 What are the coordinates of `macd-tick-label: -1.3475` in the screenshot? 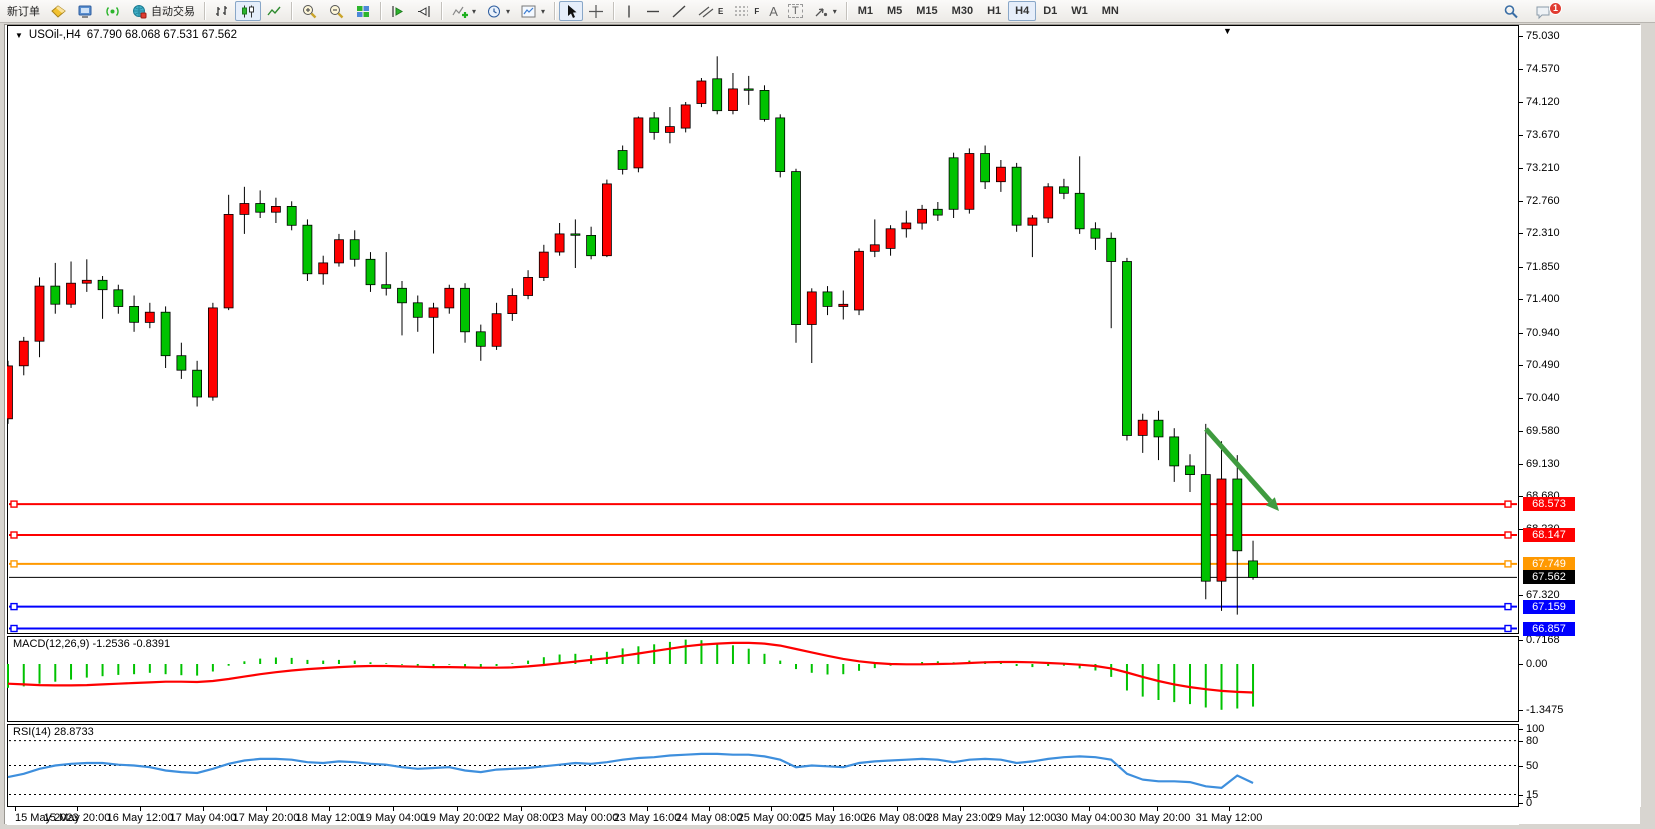 It's located at (1545, 710).